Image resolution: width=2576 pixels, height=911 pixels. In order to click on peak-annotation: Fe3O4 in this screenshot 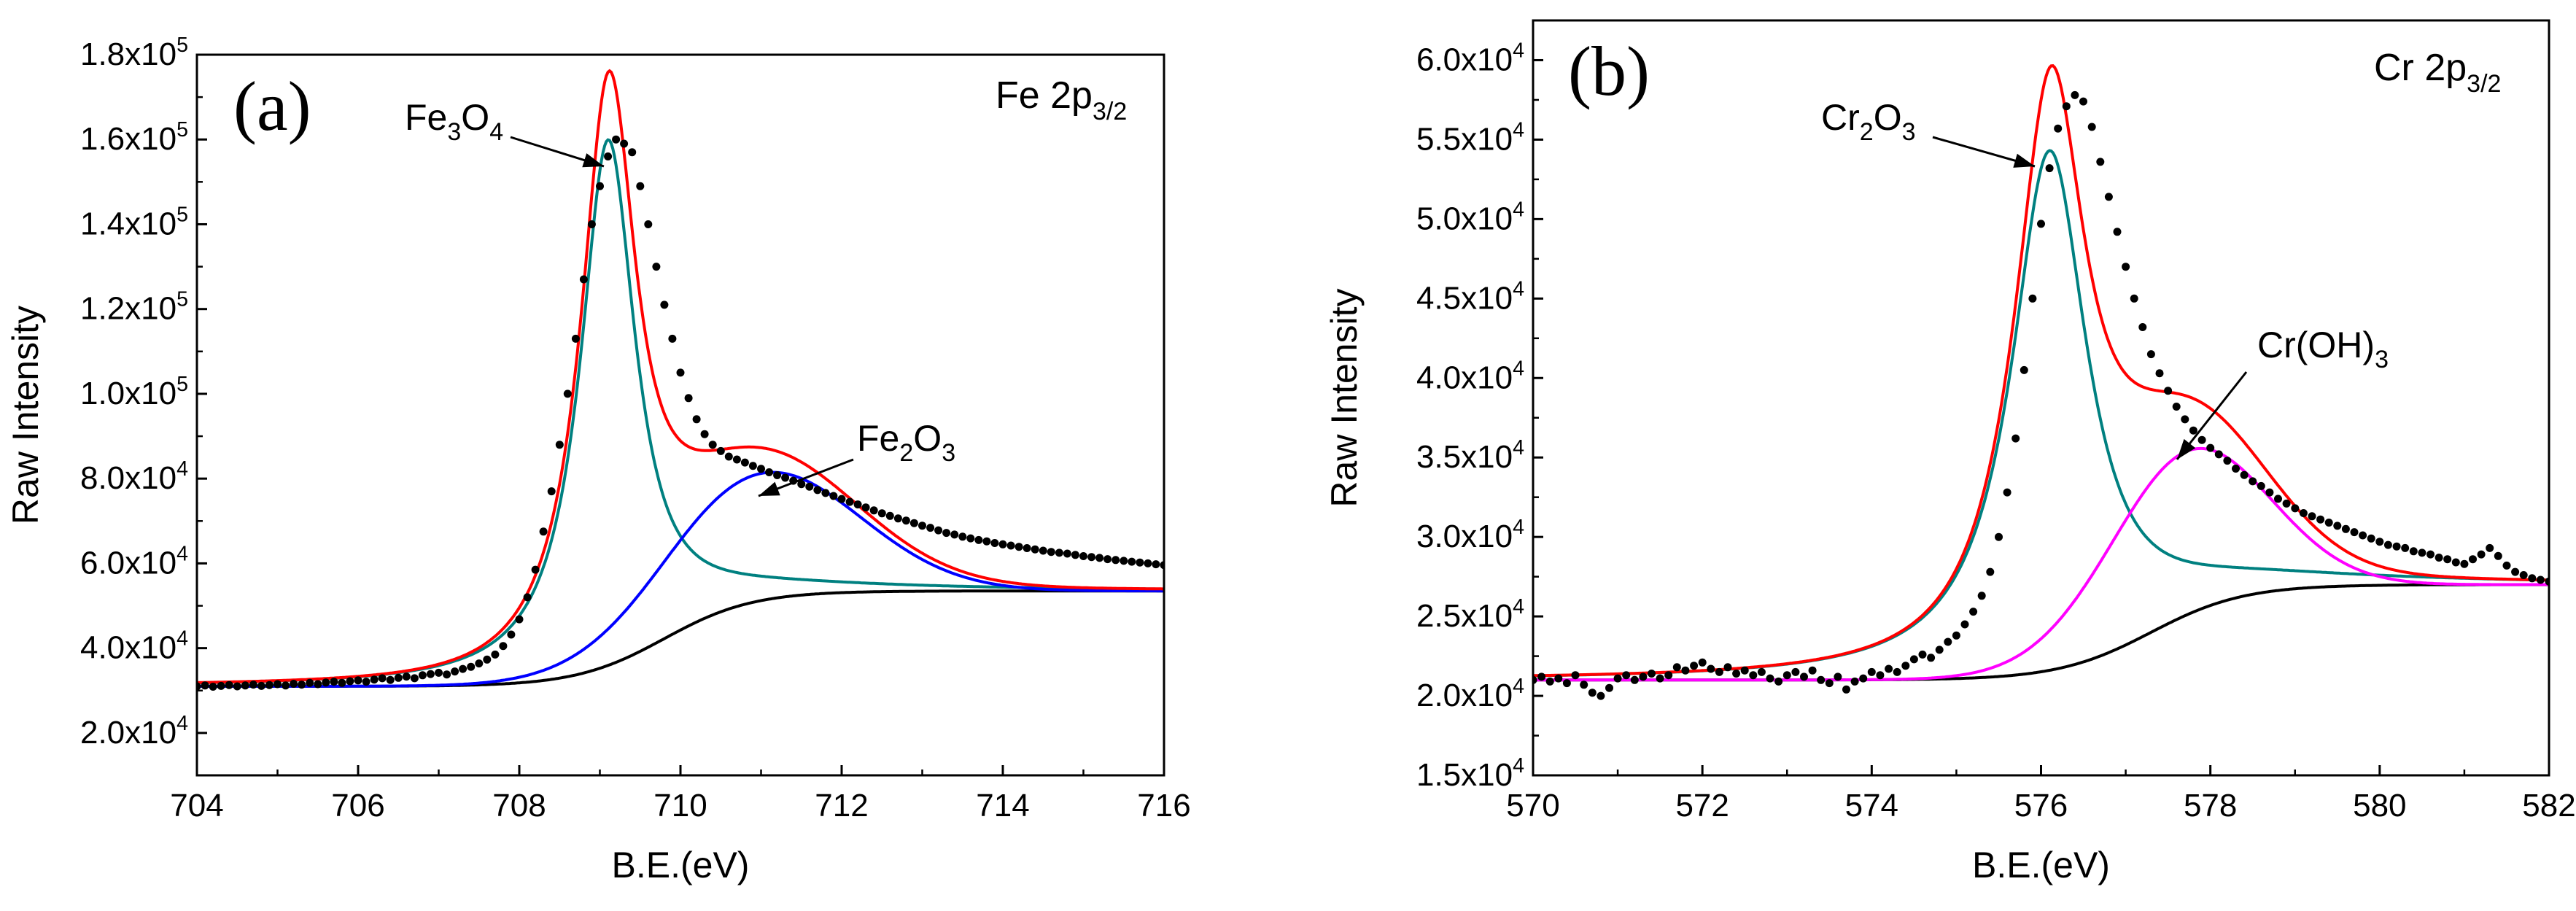, I will do `click(505, 132)`.